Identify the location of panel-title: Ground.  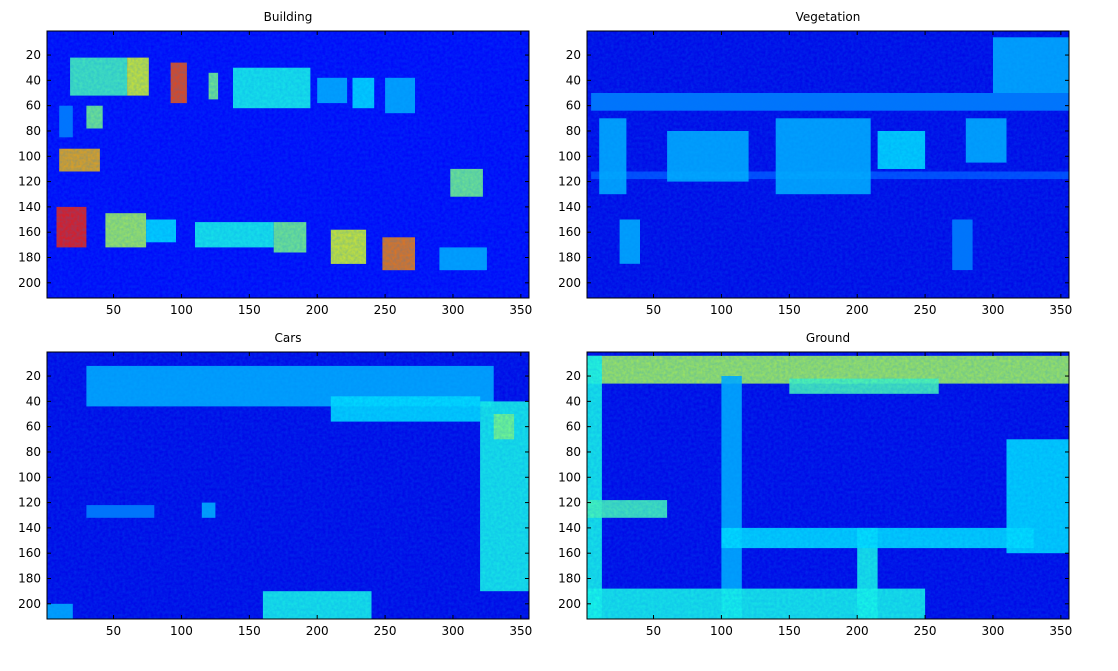
(828, 338).